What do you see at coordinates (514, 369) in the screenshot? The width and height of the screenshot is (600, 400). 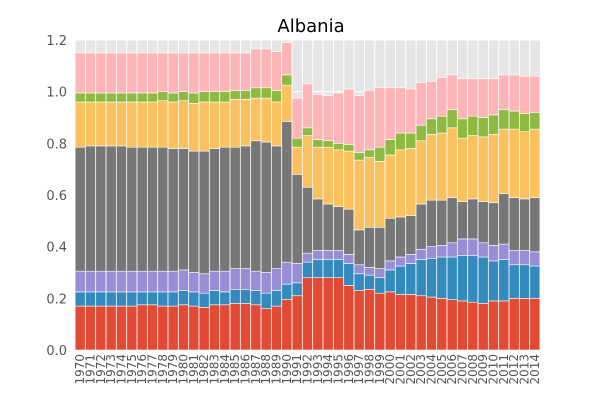 I see `x-tick-label: 2012` at bounding box center [514, 369].